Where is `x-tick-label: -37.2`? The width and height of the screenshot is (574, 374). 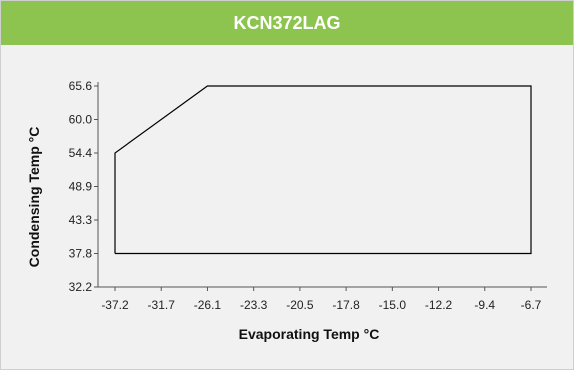 x-tick-label: -37.2 is located at coordinates (115, 305).